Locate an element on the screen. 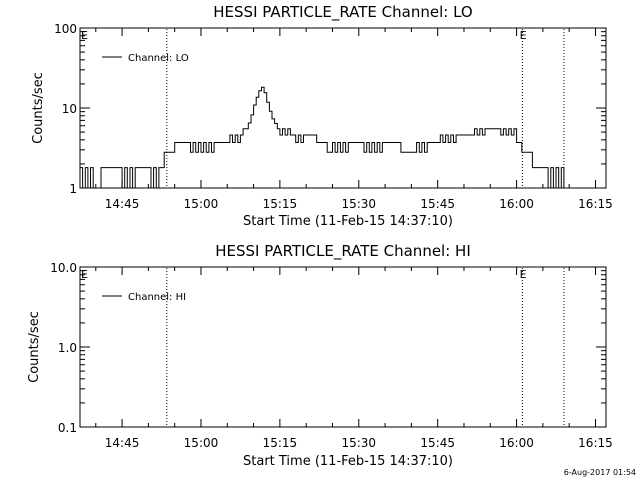 The height and width of the screenshot is (480, 640). y-tick-label: 10 is located at coordinates (69, 109).